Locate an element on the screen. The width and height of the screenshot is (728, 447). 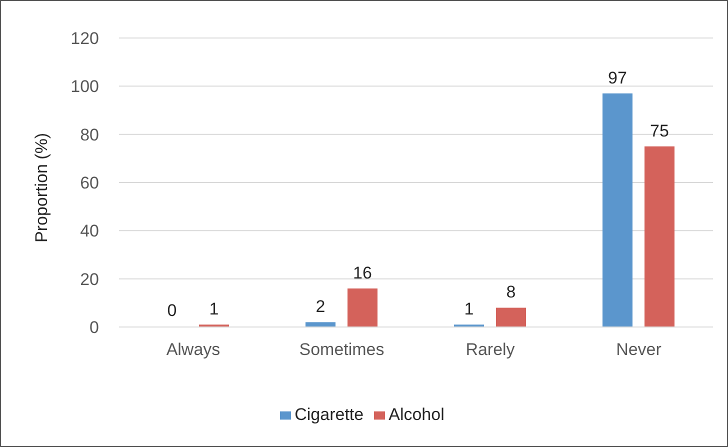
data-label: 0 is located at coordinates (172, 310).